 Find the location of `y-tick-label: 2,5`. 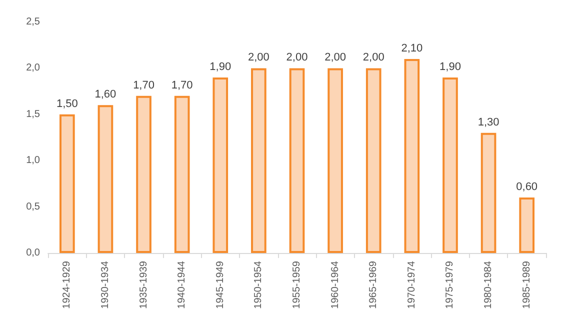

y-tick-label: 2,5 is located at coordinates (33, 22).